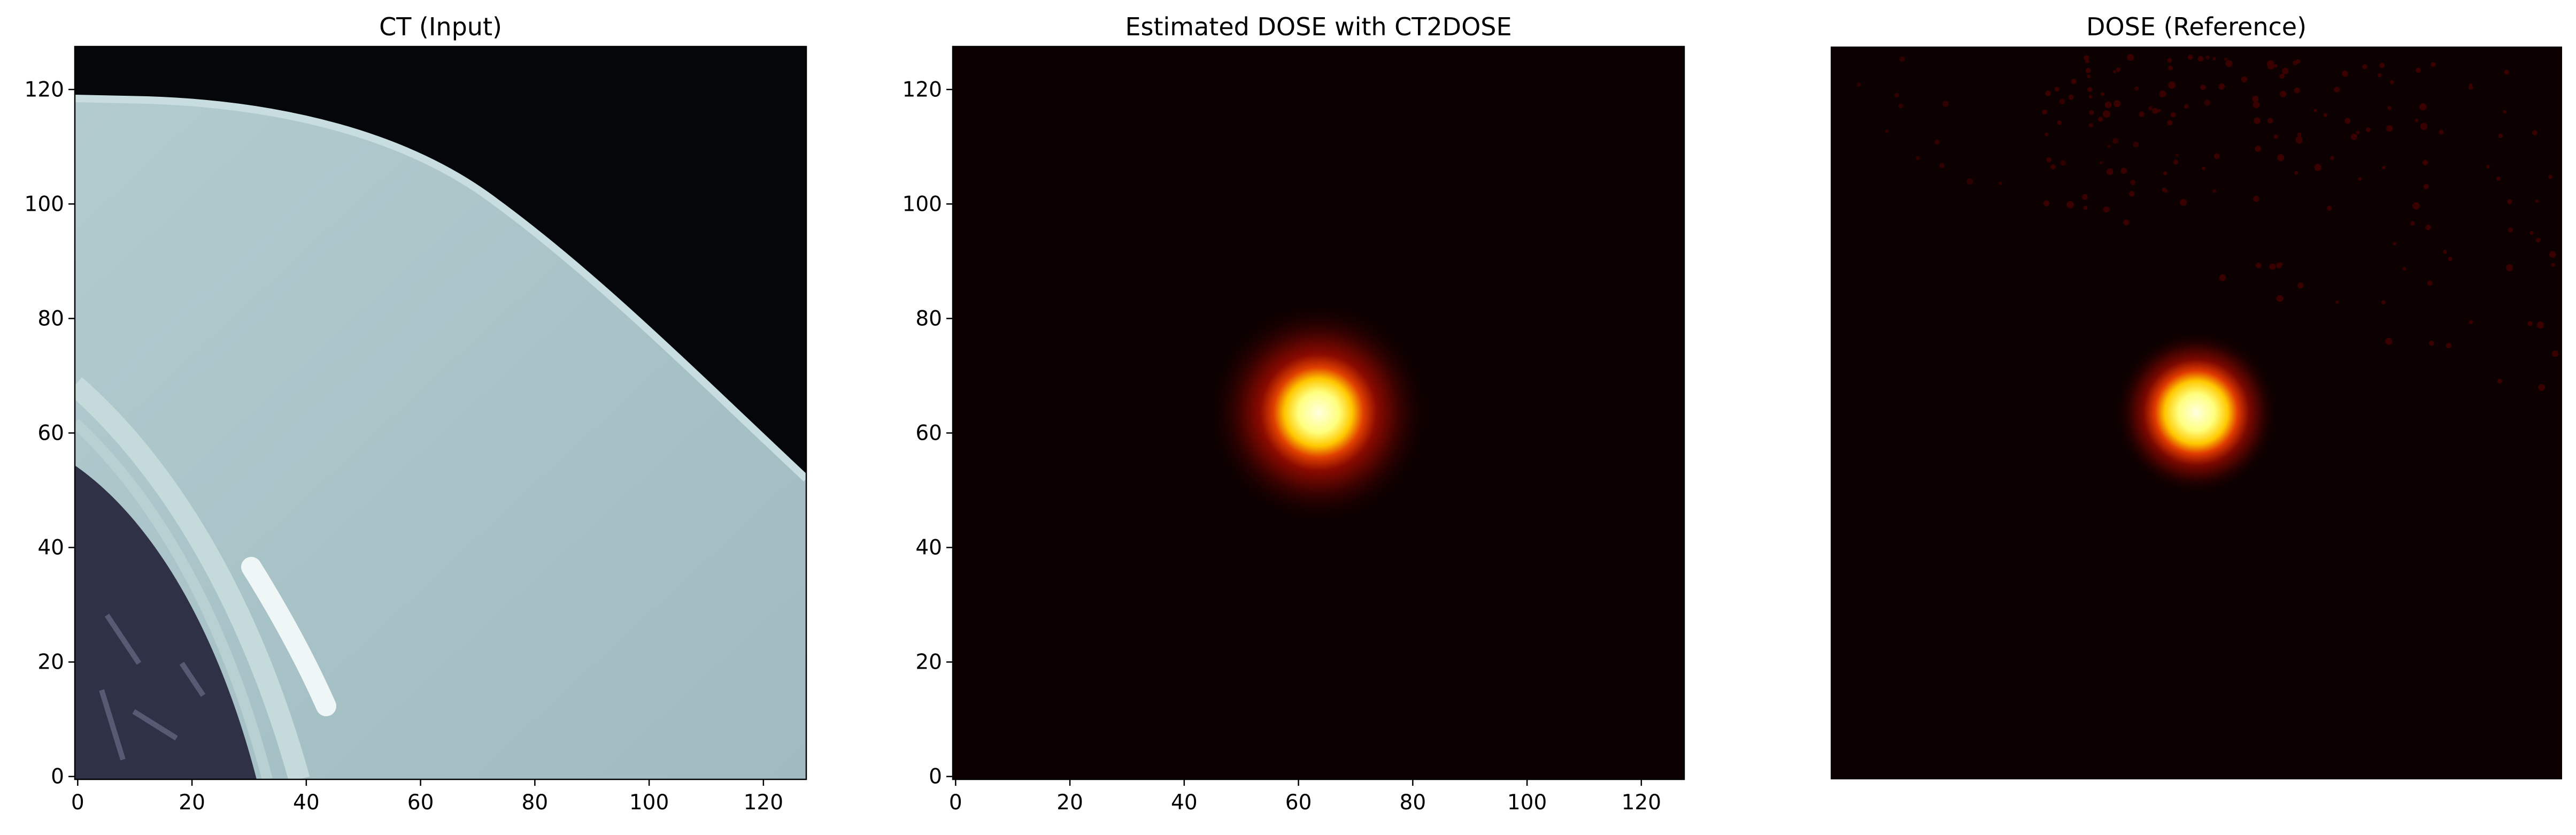 Image resolution: width=2576 pixels, height=835 pixels. I want to click on x-tick-label: 20, so click(1069, 803).